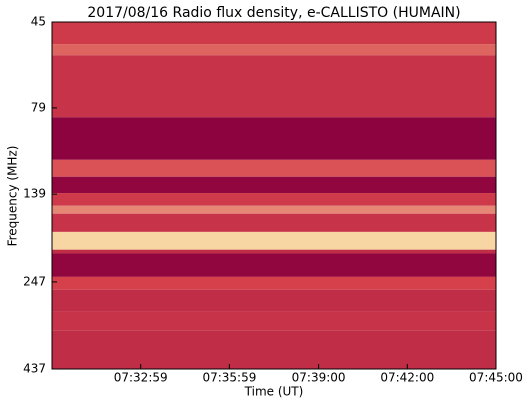 The width and height of the screenshot is (529, 408). I want to click on x-axis-label: Time (UT), so click(274, 392).